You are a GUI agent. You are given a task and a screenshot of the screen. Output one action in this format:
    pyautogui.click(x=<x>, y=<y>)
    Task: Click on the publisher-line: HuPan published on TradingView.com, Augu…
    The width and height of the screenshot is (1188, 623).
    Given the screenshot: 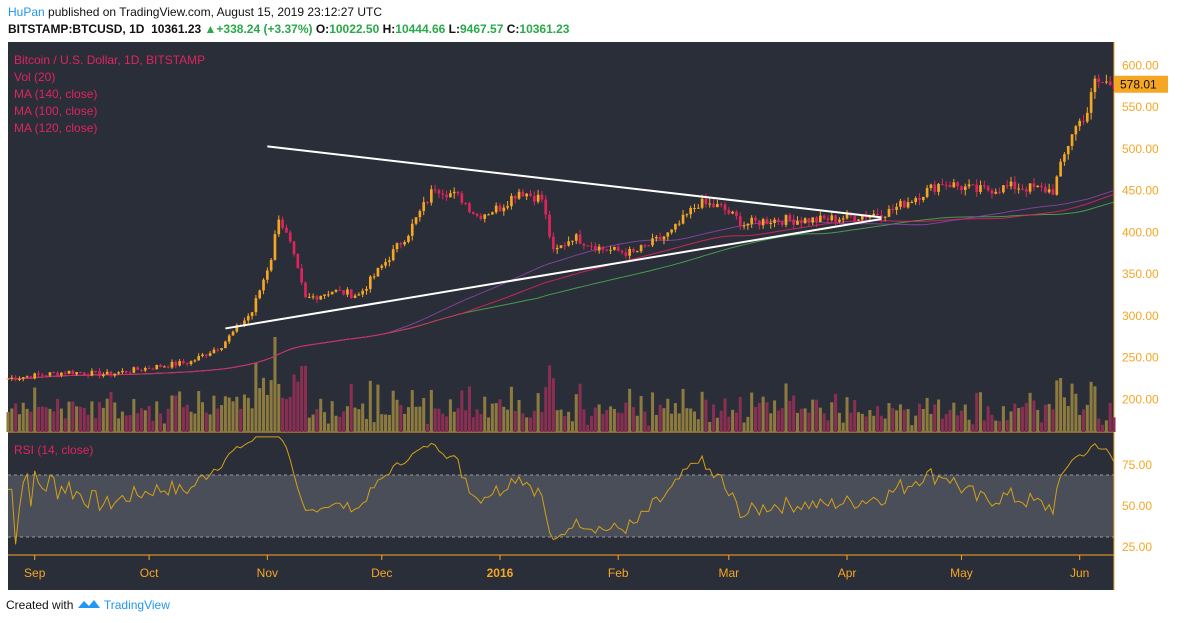 What is the action you would take?
    pyautogui.click(x=195, y=12)
    